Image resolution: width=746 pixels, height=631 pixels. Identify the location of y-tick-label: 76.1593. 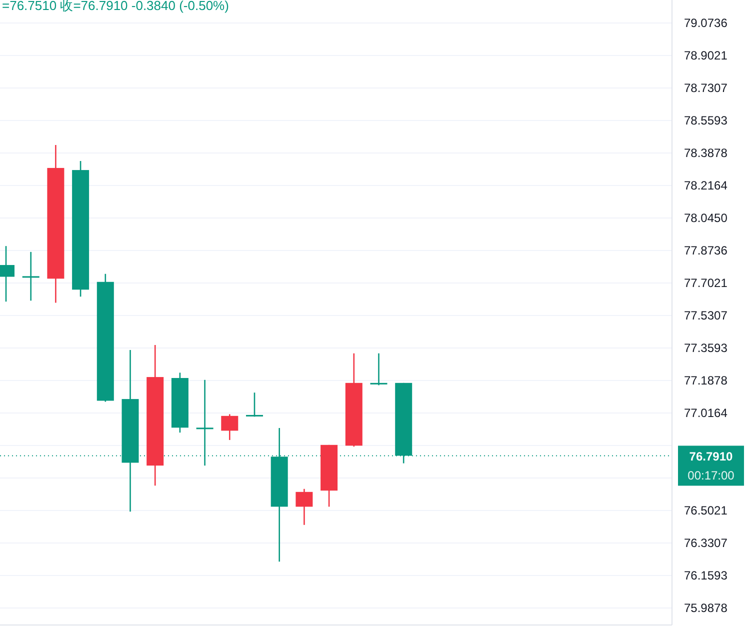
(706, 575).